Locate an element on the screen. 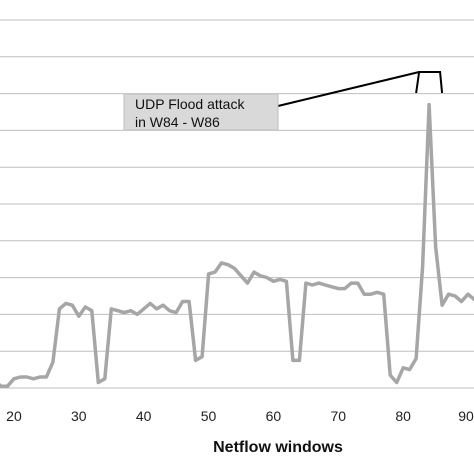 The width and height of the screenshot is (474, 474). x-tick-label: 80 is located at coordinates (403, 416).